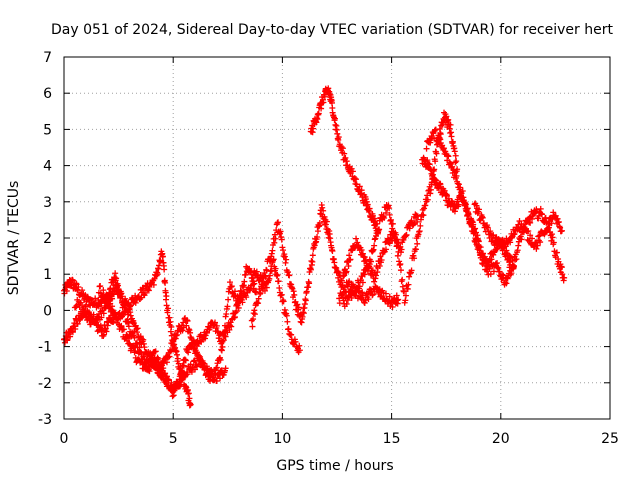  I want to click on x-tick-label: 10, so click(282, 439).